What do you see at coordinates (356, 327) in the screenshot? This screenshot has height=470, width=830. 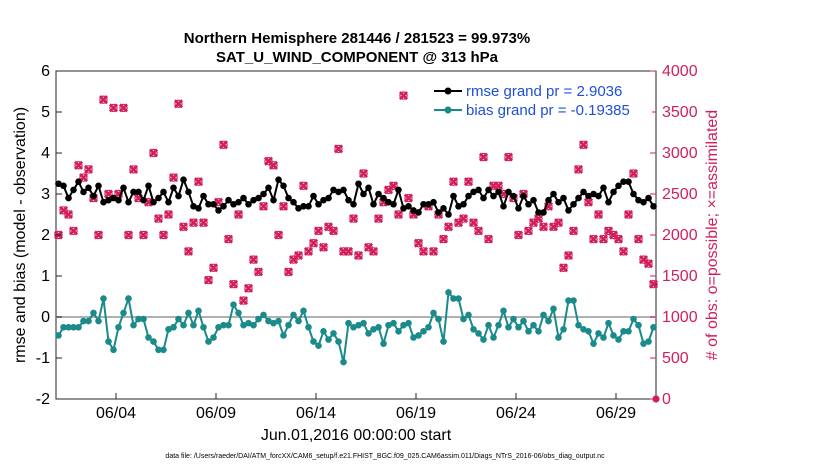 I see `bias-series` at bounding box center [356, 327].